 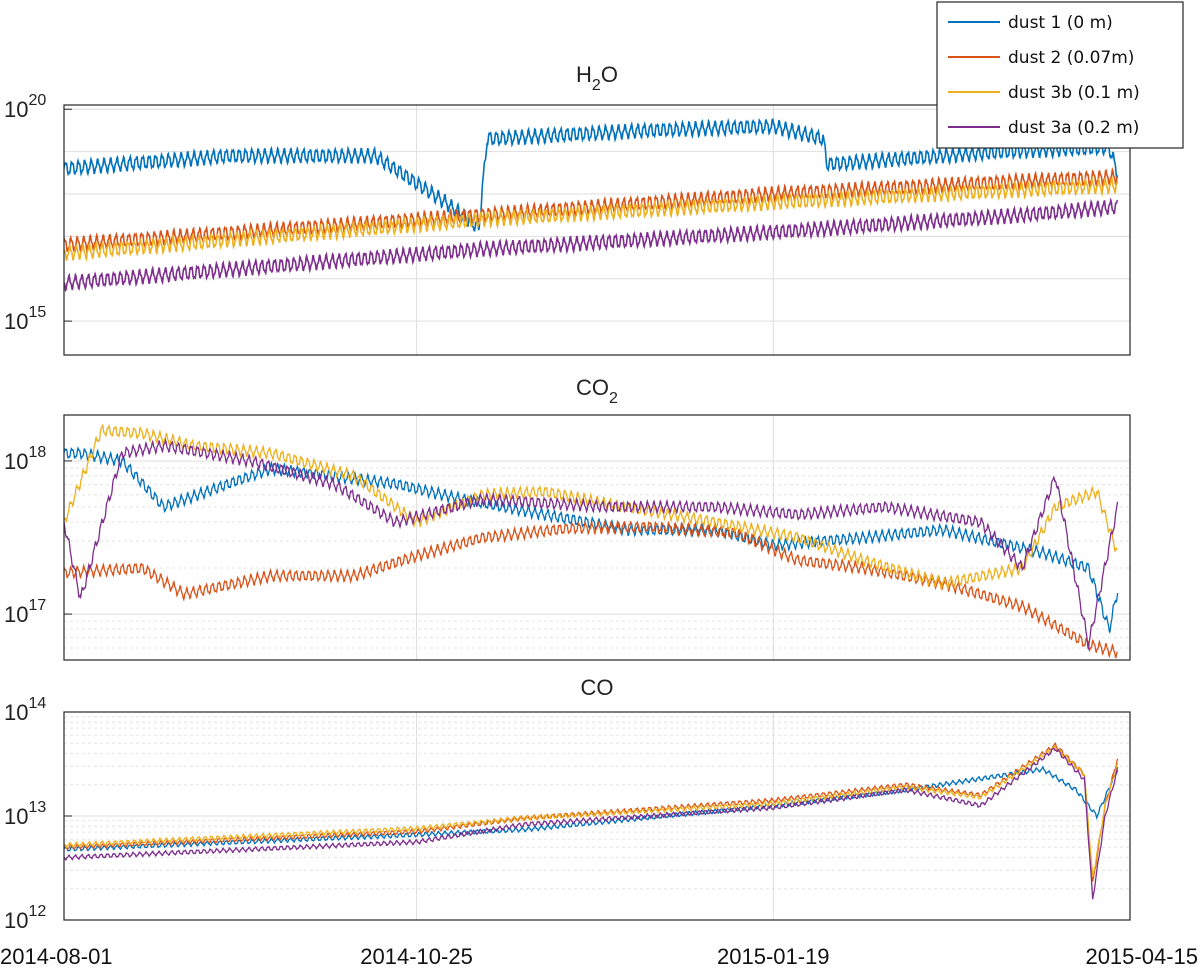 I want to click on legend-dust3a-label: dust 3a (0.2 m), so click(x=1073, y=128).